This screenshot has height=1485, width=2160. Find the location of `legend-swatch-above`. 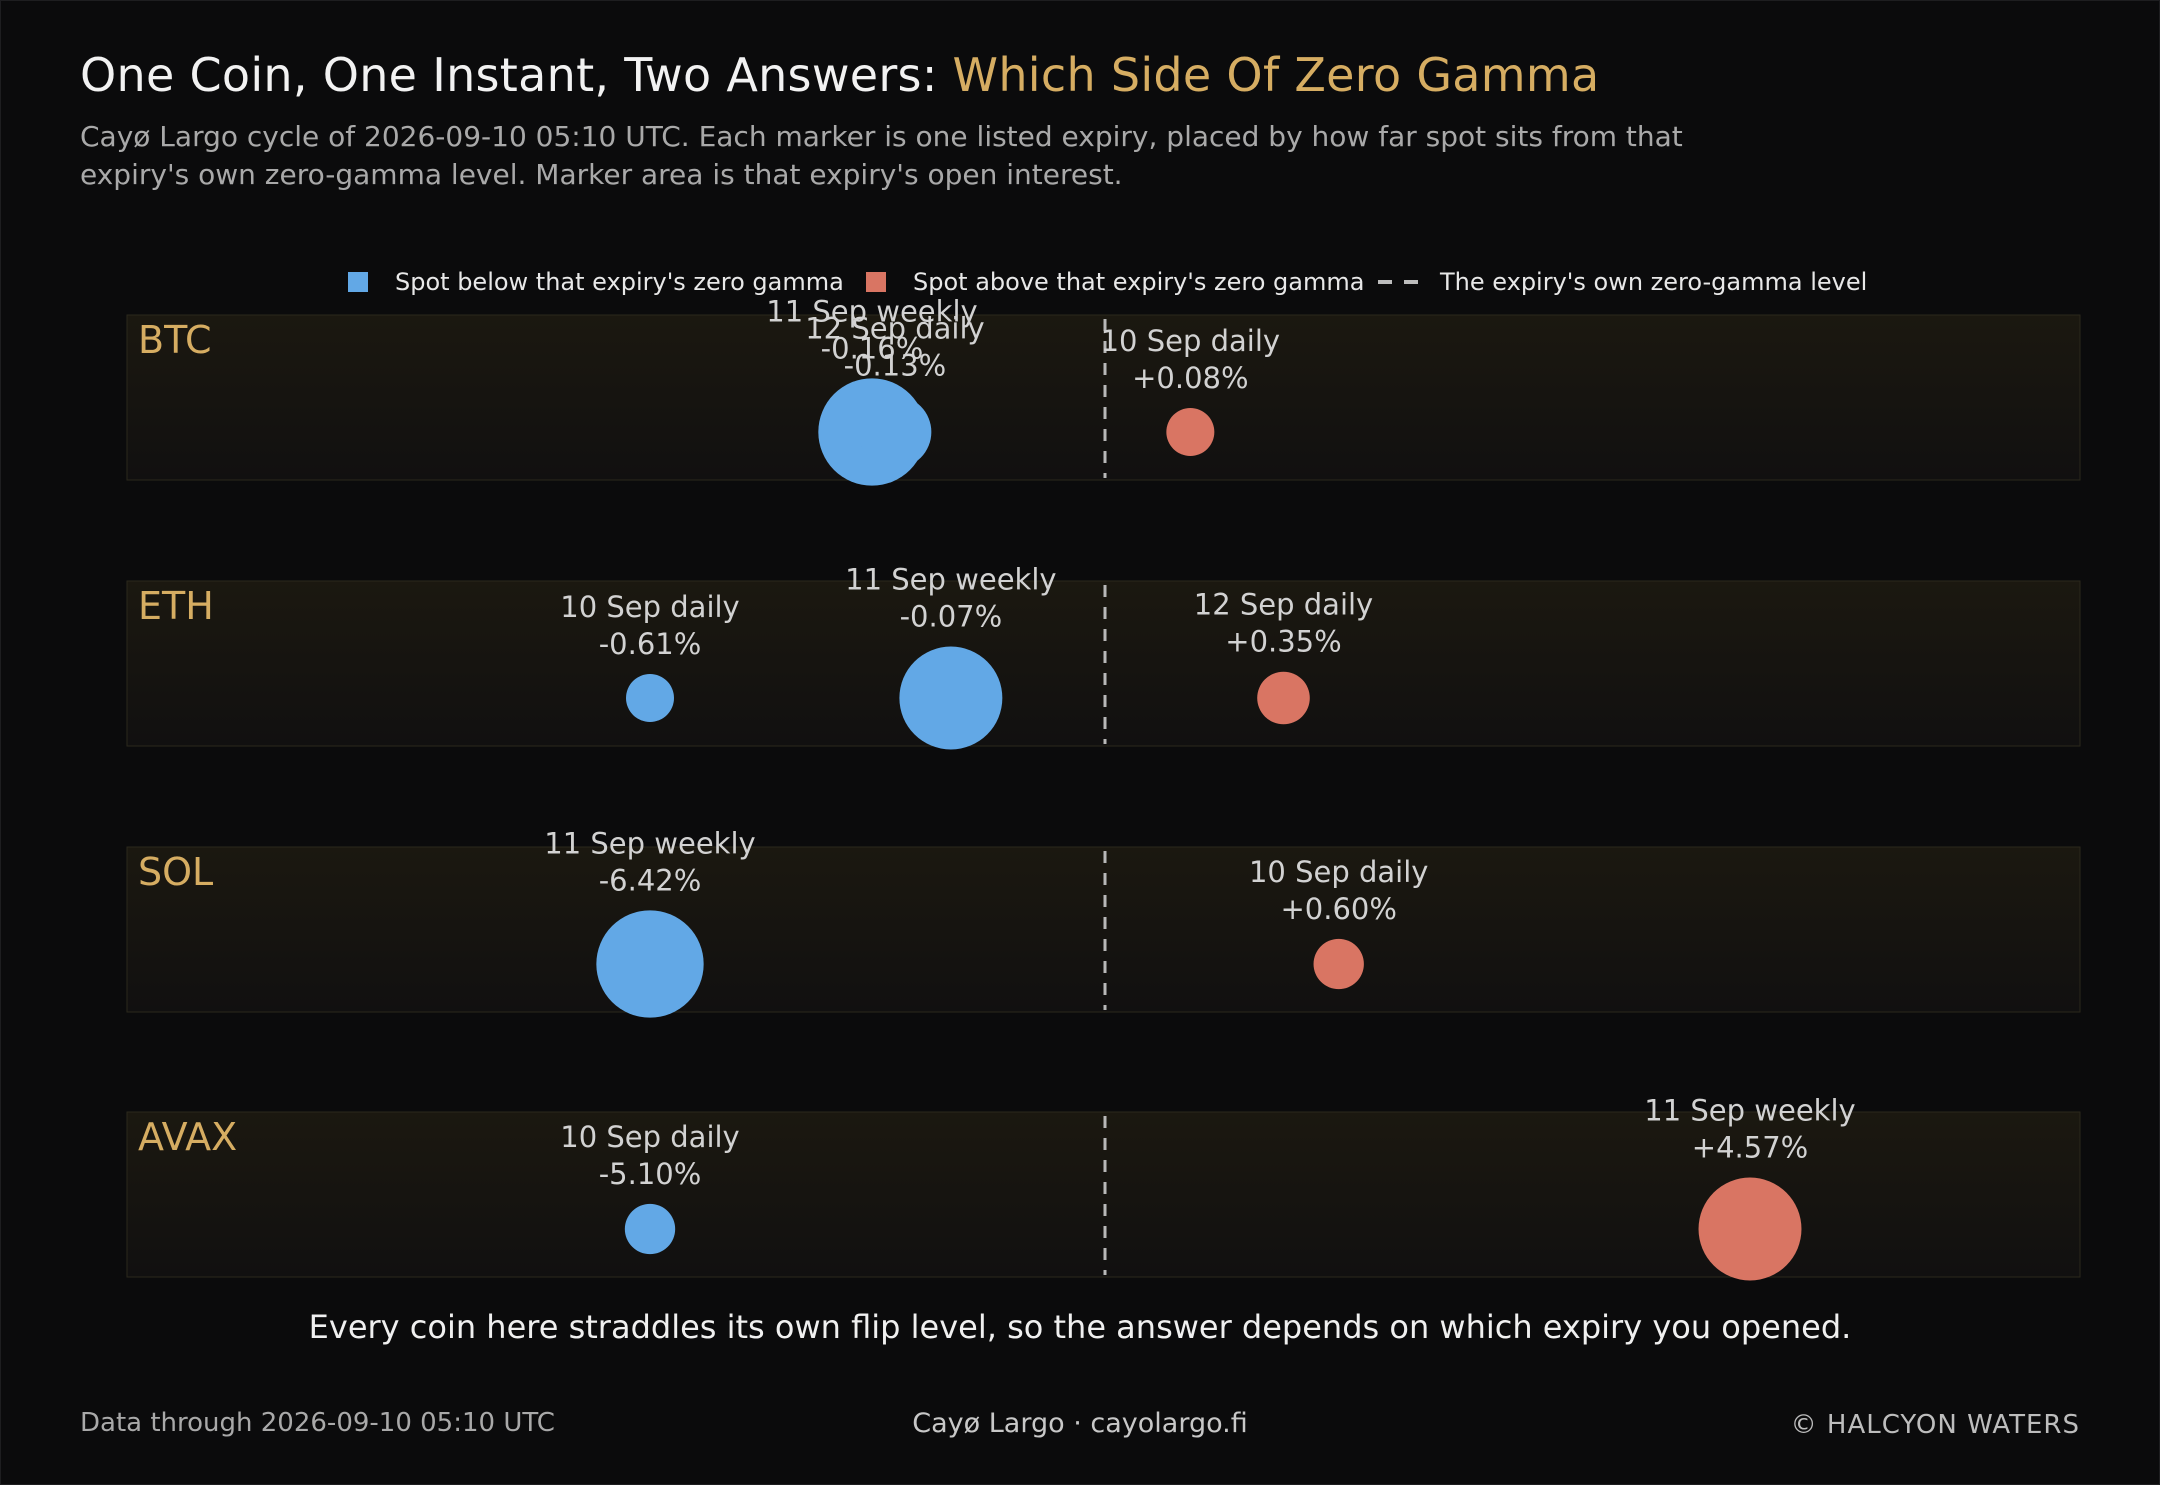

legend-swatch-above is located at coordinates (876, 282).